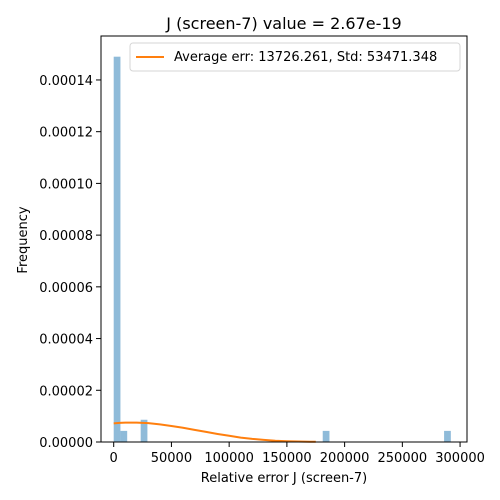 The height and width of the screenshot is (500, 500). Describe the element at coordinates (66, 391) in the screenshot. I see `y-tick-label-1: 0.00002` at that location.